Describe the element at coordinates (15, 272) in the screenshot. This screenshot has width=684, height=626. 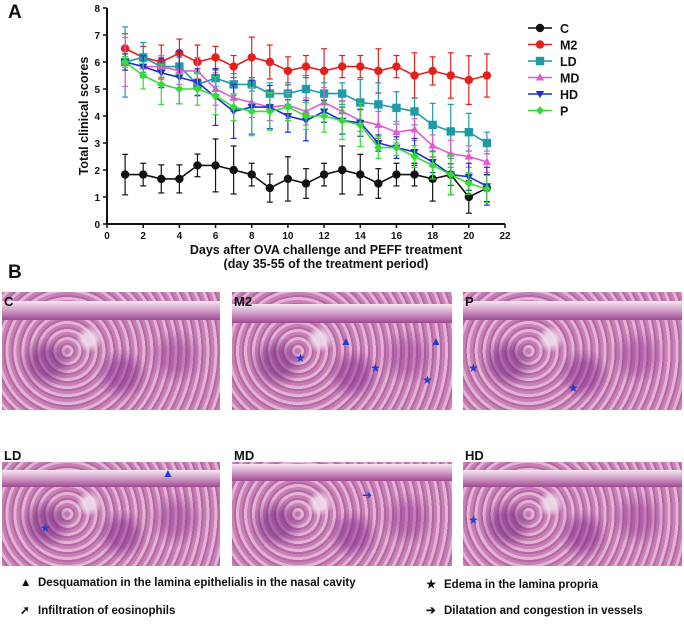
I see `panel-b-label: B` at that location.